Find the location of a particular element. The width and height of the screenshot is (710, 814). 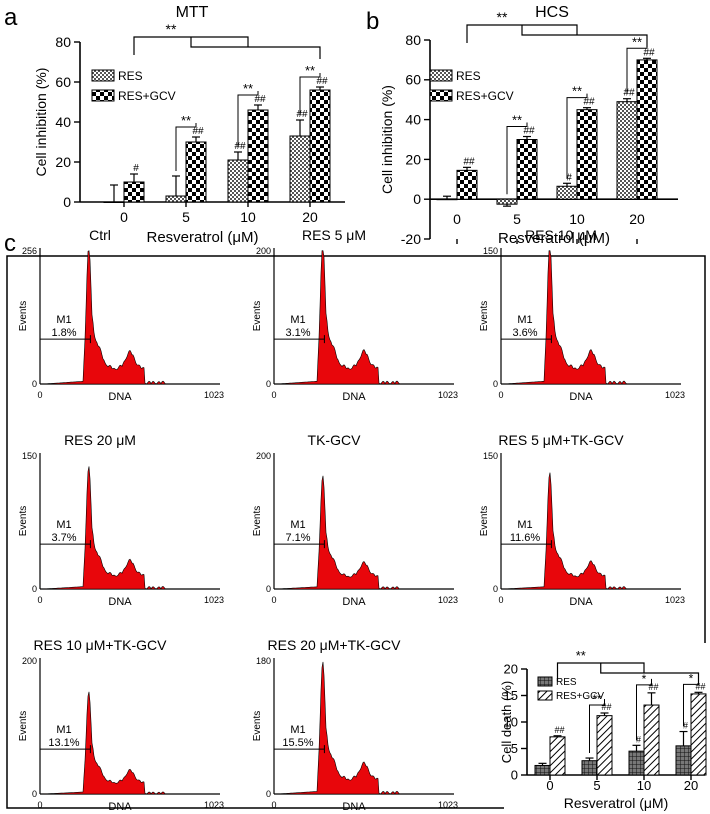

d-legend-label: RES+GCV is located at coordinates (580, 696).